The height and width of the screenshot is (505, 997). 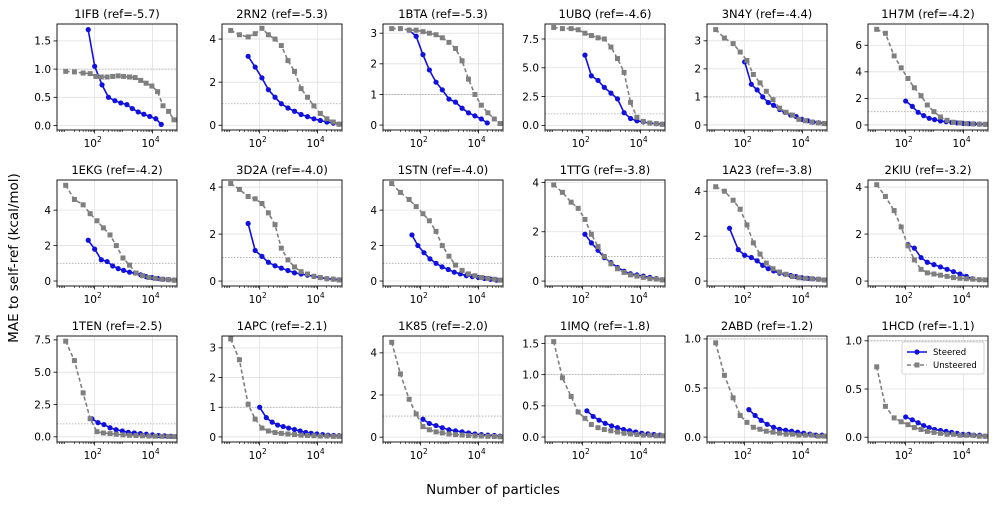 What do you see at coordinates (42, 405) in the screenshot?
I see `y-tick-label: 2.5` at bounding box center [42, 405].